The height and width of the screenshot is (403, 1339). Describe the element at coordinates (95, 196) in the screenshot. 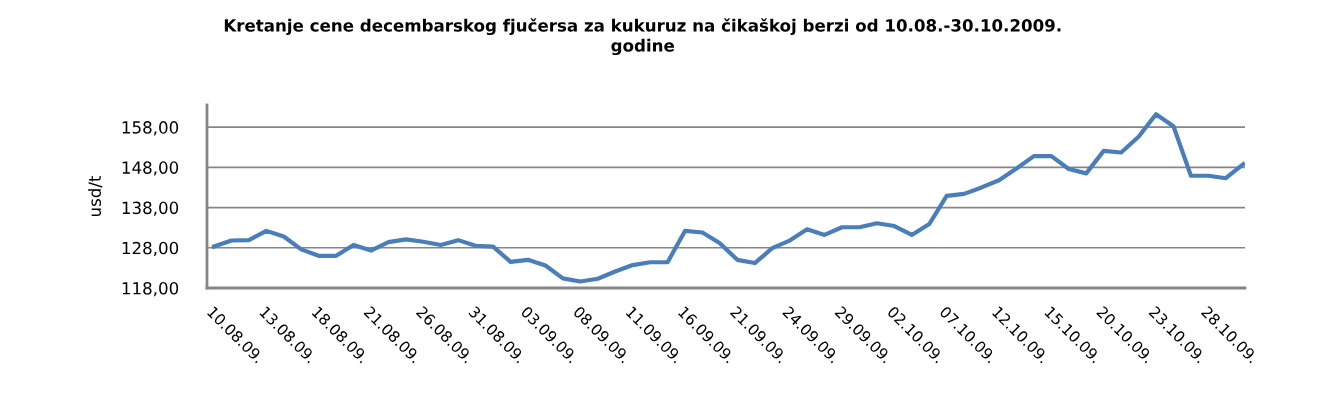

I see `y-axis-title: usd/t` at that location.